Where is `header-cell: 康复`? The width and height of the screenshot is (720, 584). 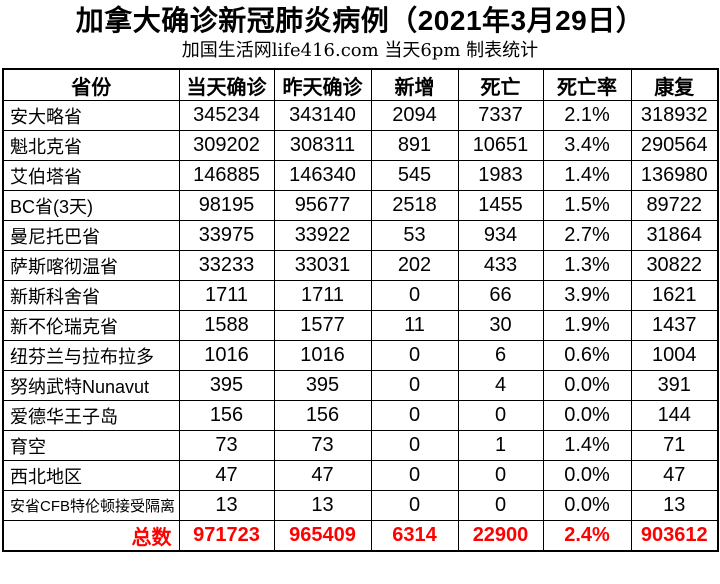 header-cell: 康复 is located at coordinates (674, 84).